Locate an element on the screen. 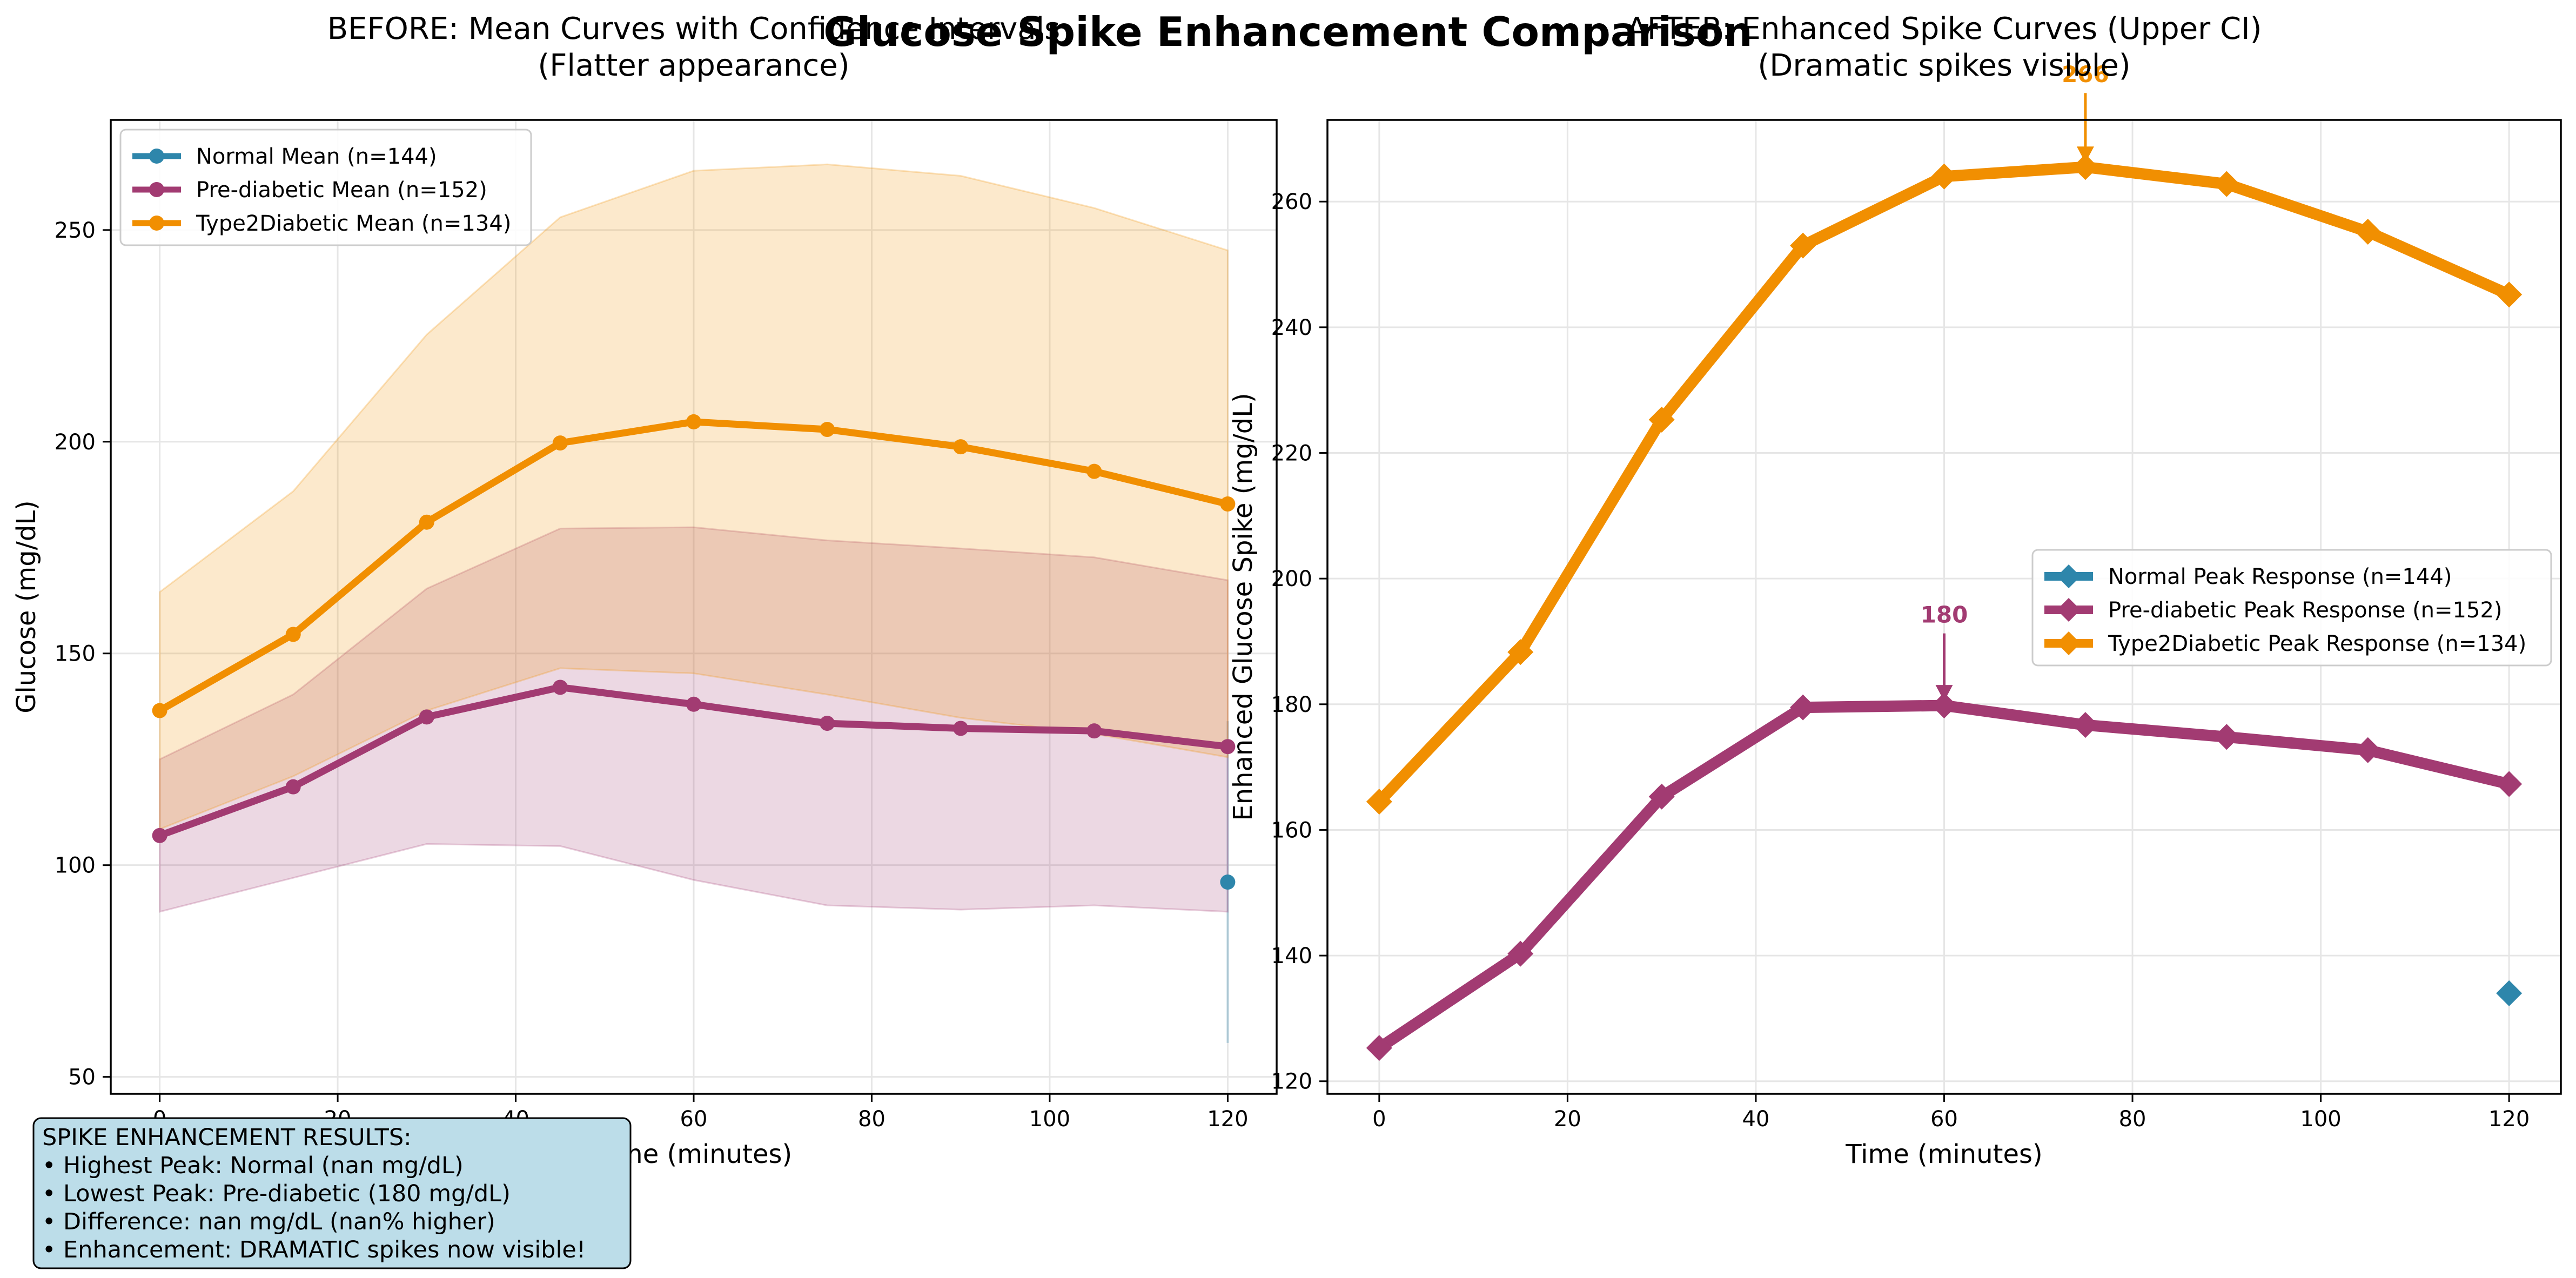  legend-label: Pre-diabetic Peak Response (n=152) is located at coordinates (2305, 610).